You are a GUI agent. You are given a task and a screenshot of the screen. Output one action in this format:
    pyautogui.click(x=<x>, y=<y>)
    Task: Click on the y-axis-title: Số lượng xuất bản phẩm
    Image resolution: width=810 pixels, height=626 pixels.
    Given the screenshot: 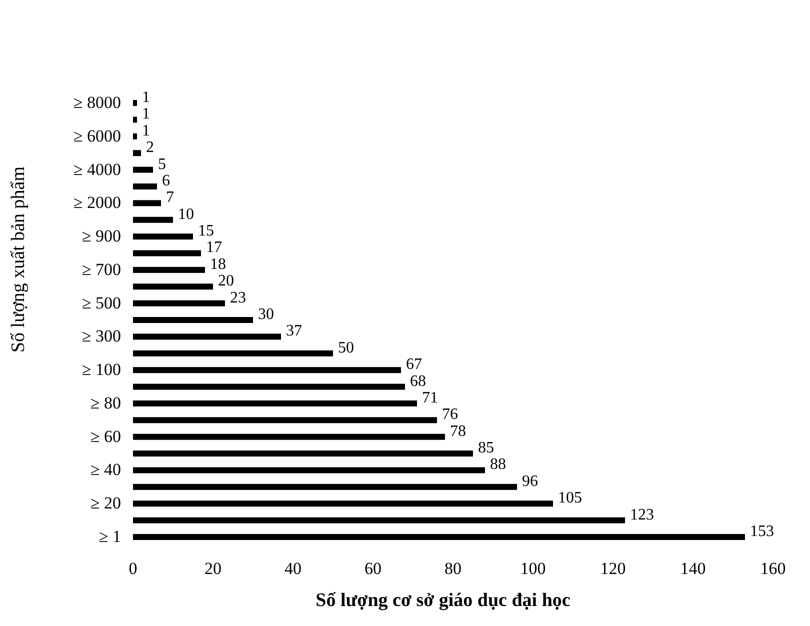 What is the action you would take?
    pyautogui.click(x=18, y=259)
    